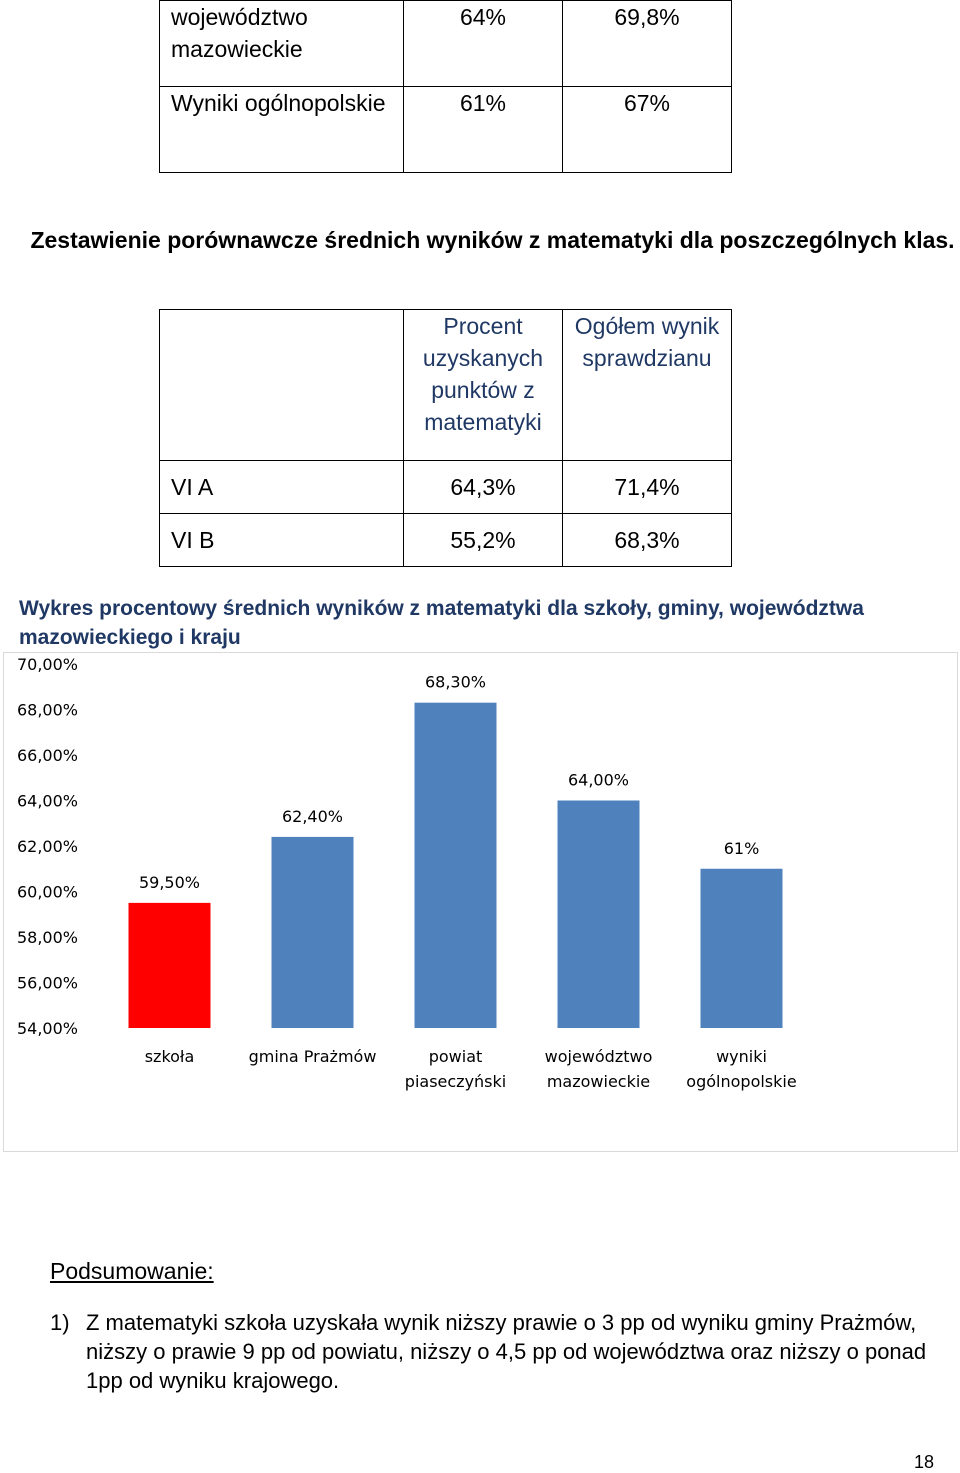  I want to click on y-tick-label: 66,00%, so click(47, 755).